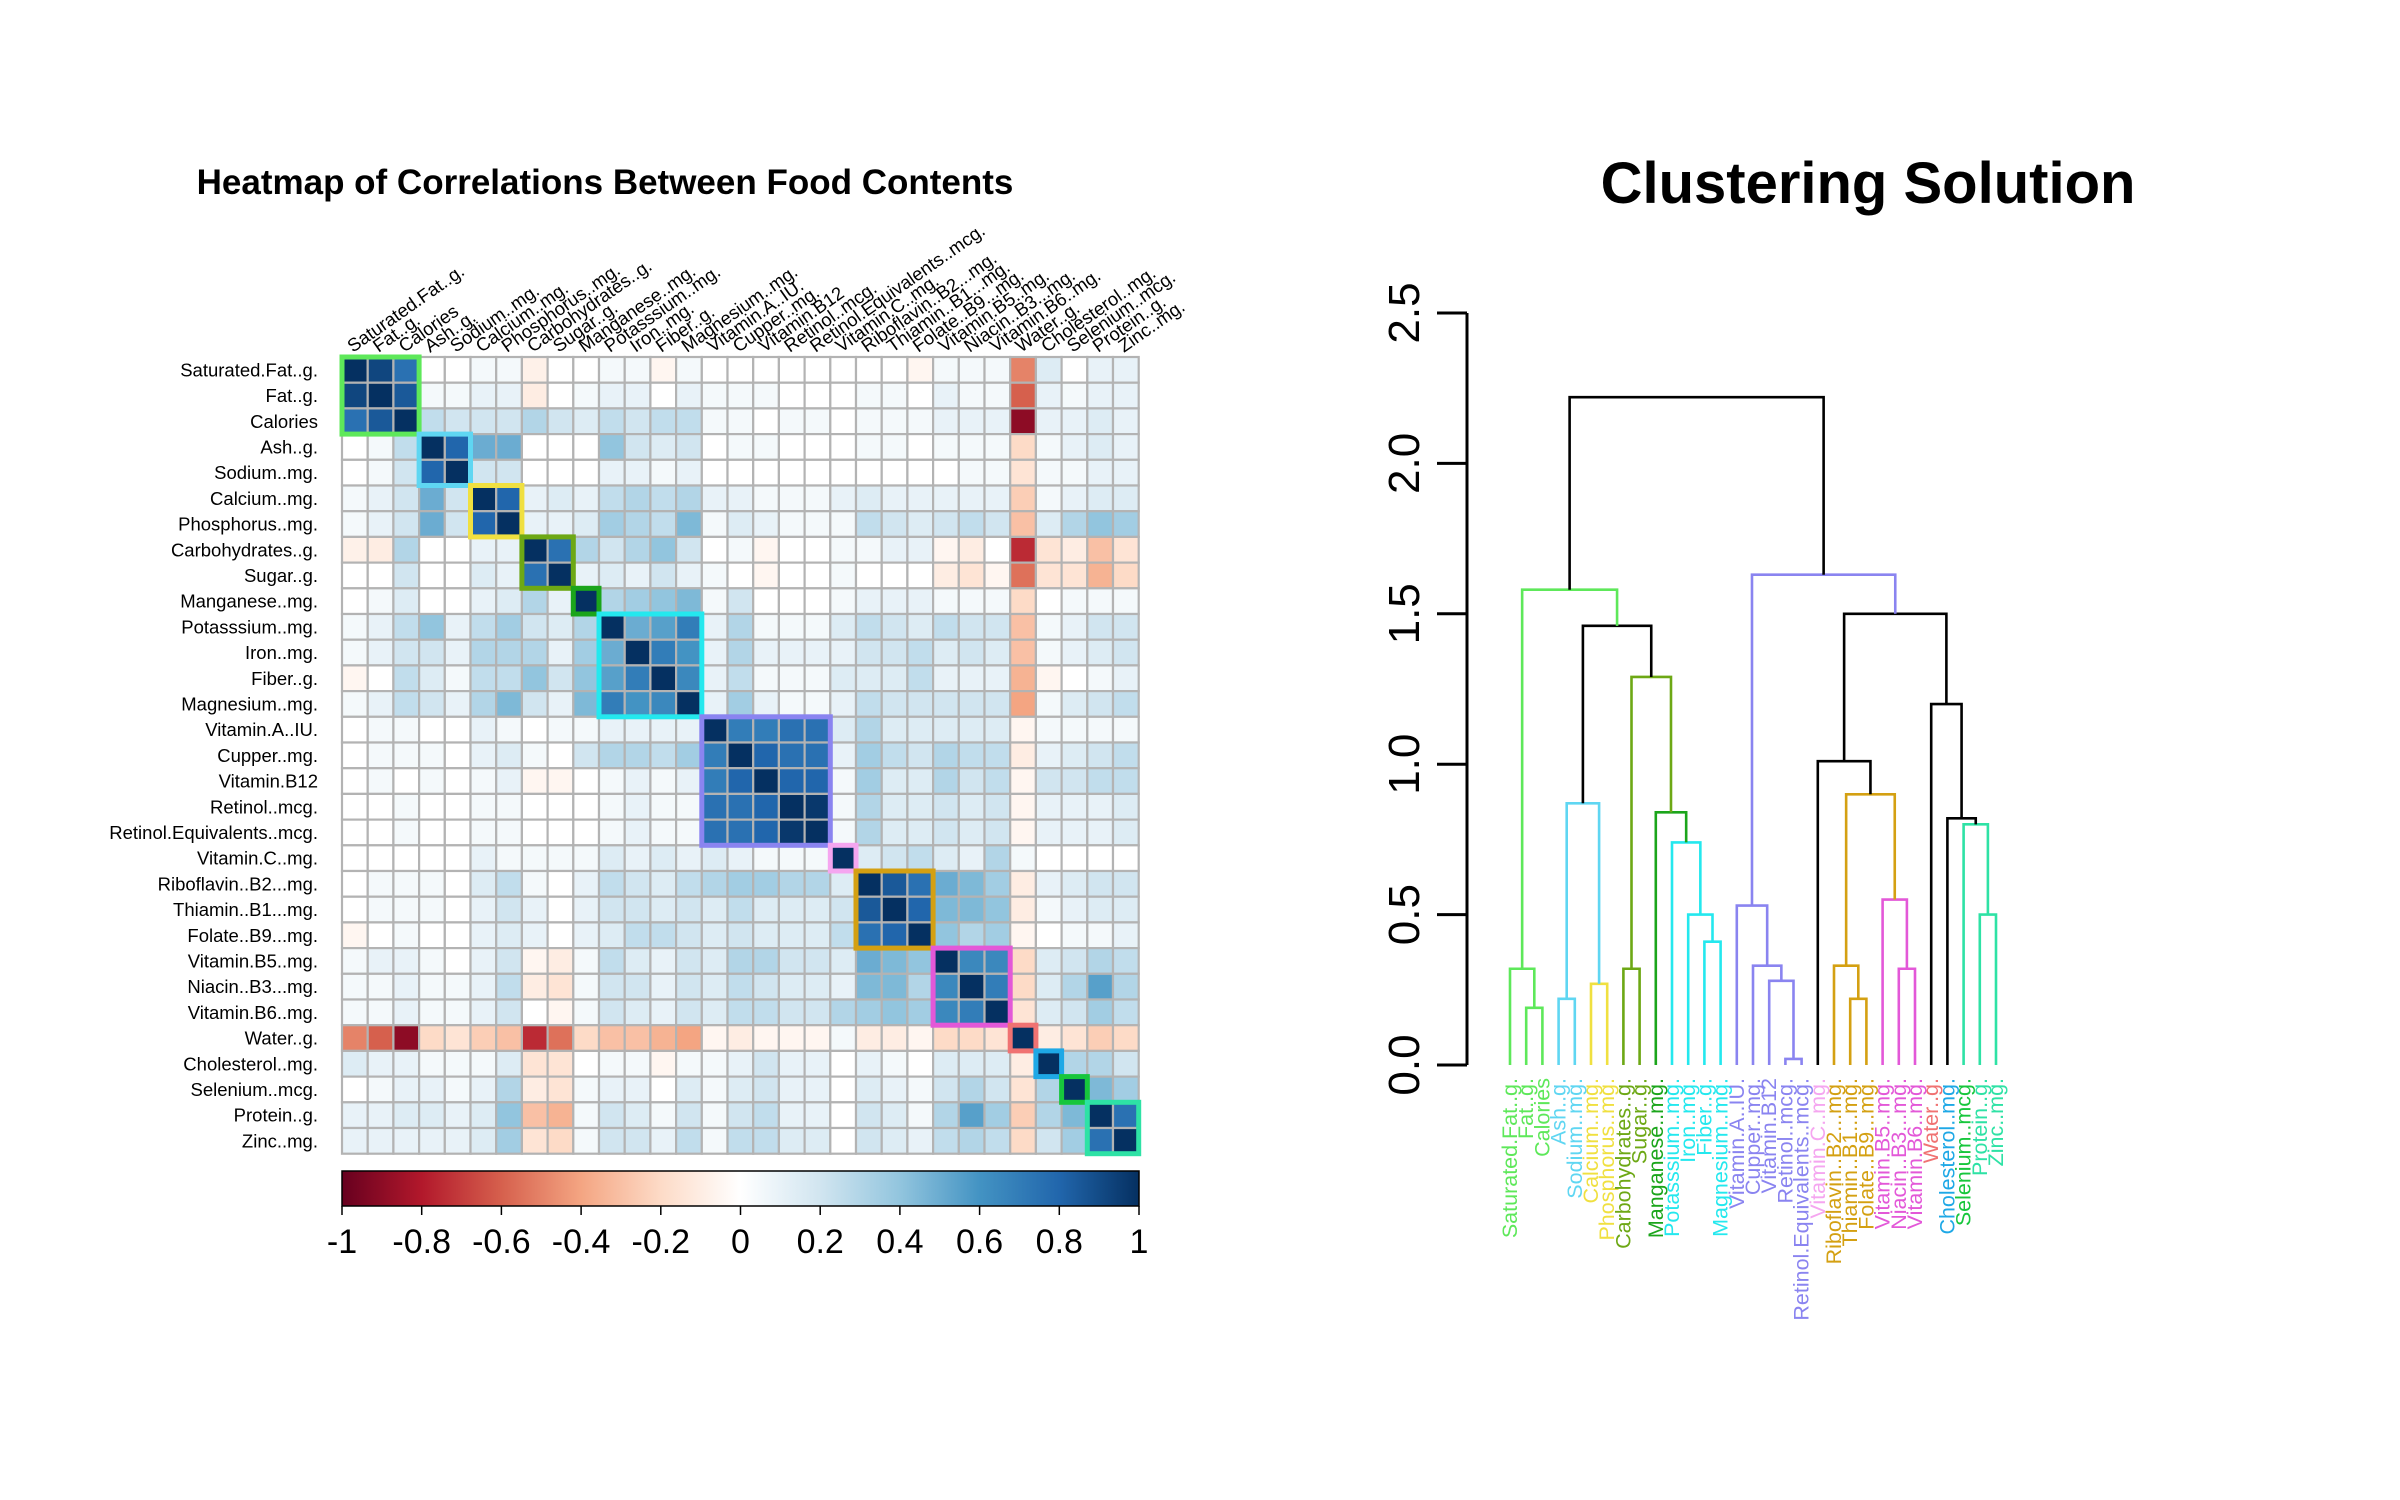  I want to click on heatmap-row-label: Zinc..mg., so click(280, 1140).